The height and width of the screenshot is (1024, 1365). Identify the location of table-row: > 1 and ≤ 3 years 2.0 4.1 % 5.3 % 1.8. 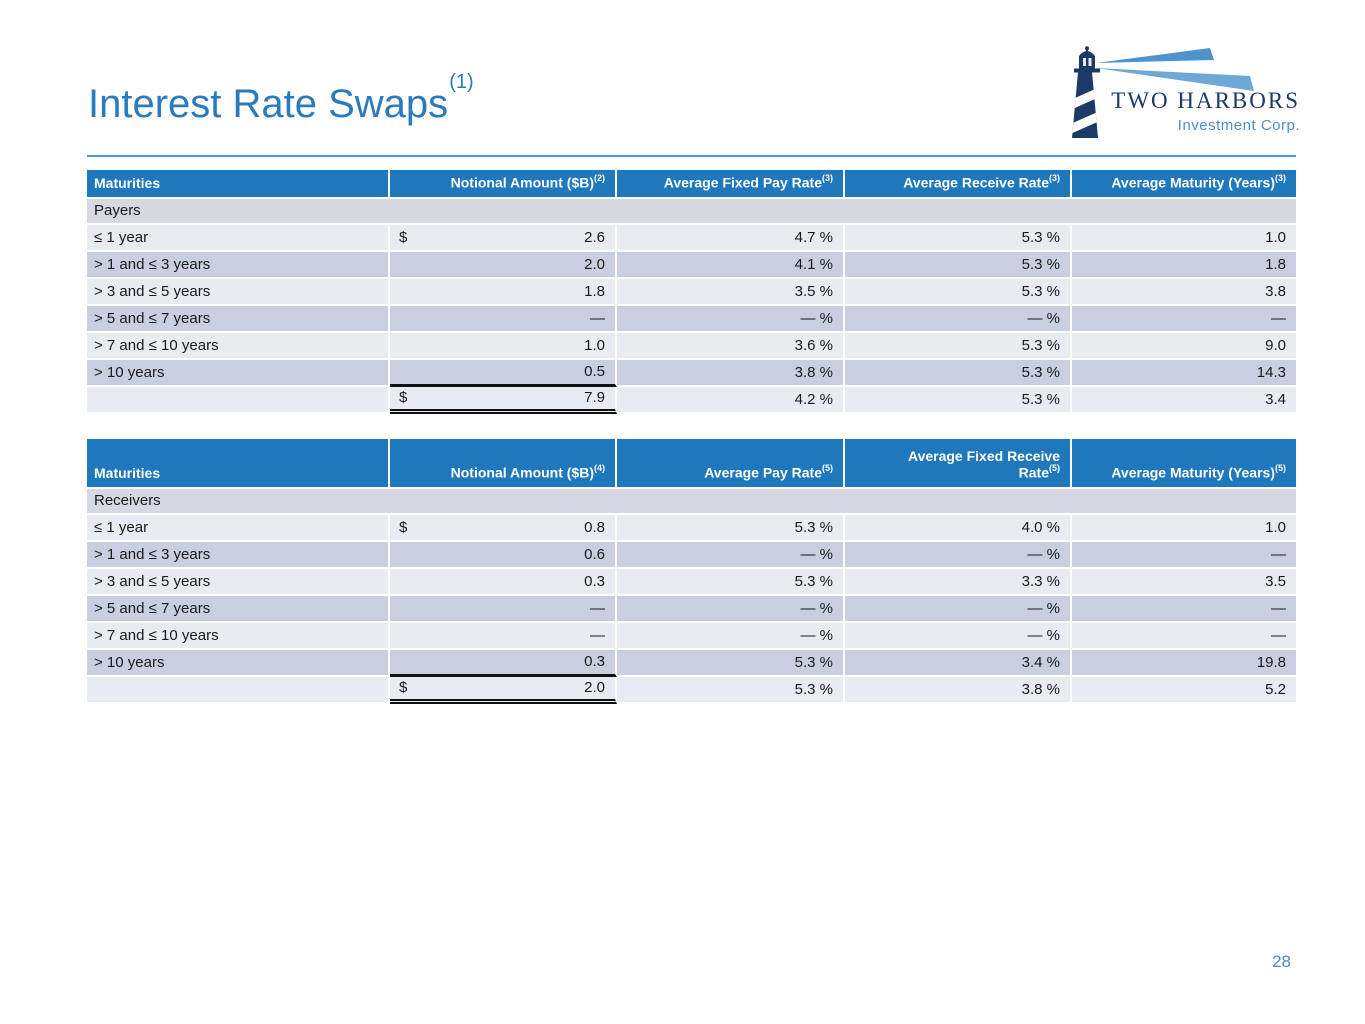
(691, 265).